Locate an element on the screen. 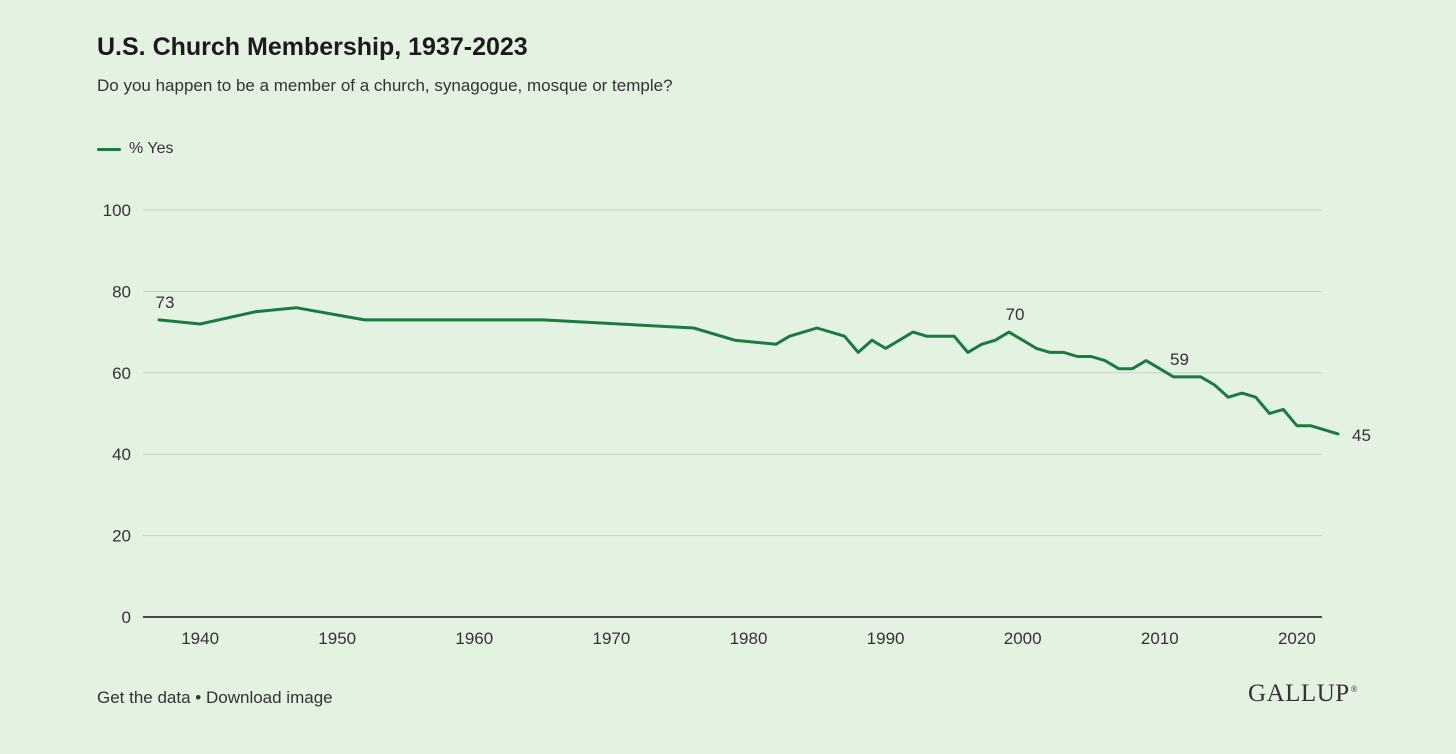 The width and height of the screenshot is (1456, 754). gallup-logo: GALLUP® is located at coordinates (1303, 694).